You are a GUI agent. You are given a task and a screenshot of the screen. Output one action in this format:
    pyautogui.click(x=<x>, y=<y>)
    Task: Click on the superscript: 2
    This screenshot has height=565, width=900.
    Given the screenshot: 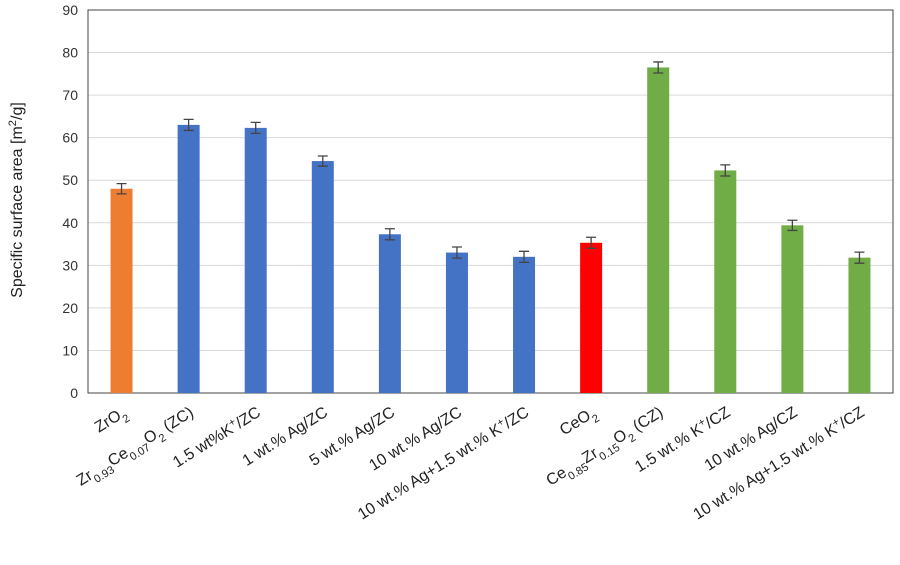 What is the action you would take?
    pyautogui.click(x=13, y=123)
    